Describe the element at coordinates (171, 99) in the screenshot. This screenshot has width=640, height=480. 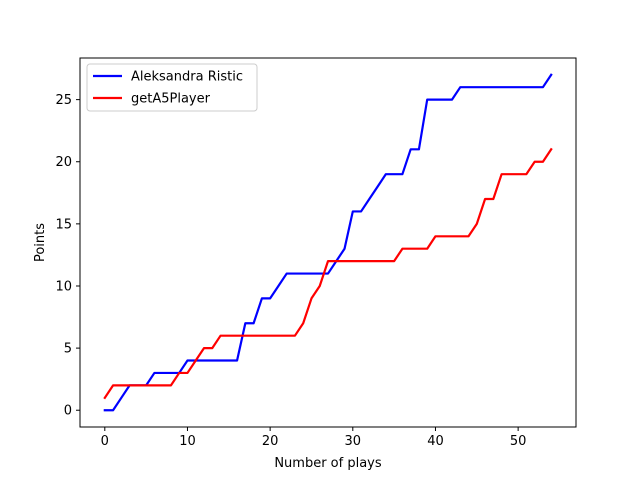
I see `legend-label-2: getA5Player` at that location.